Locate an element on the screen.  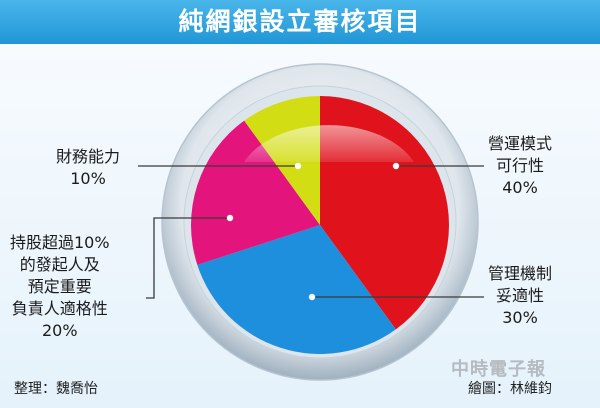
title-bar is located at coordinates (300, 22).